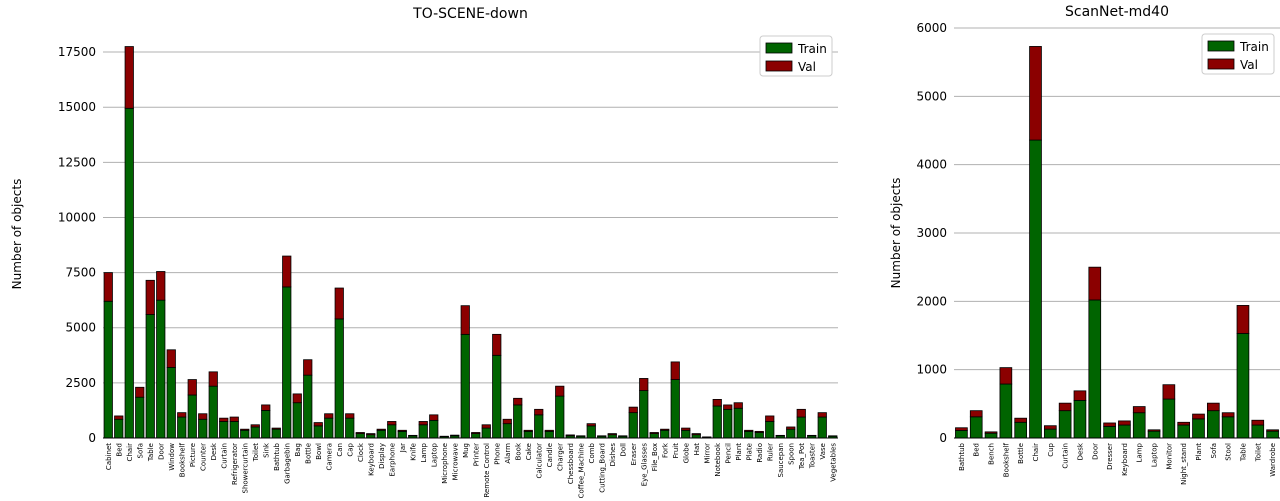 This screenshot has height=501, width=1280. What do you see at coordinates (697, 449) in the screenshot?
I see `x-tick-label: Hat` at bounding box center [697, 449].